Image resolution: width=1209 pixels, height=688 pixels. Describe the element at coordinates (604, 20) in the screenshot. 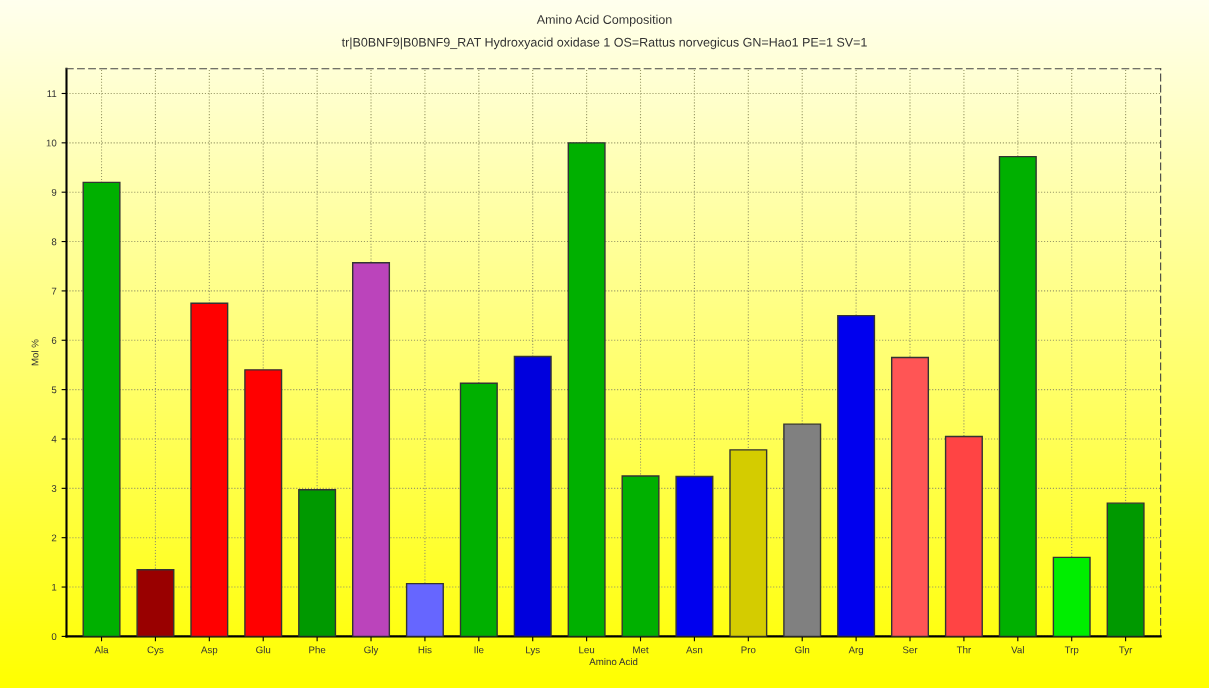

I see `chart-title: Amino Acid Composition` at that location.